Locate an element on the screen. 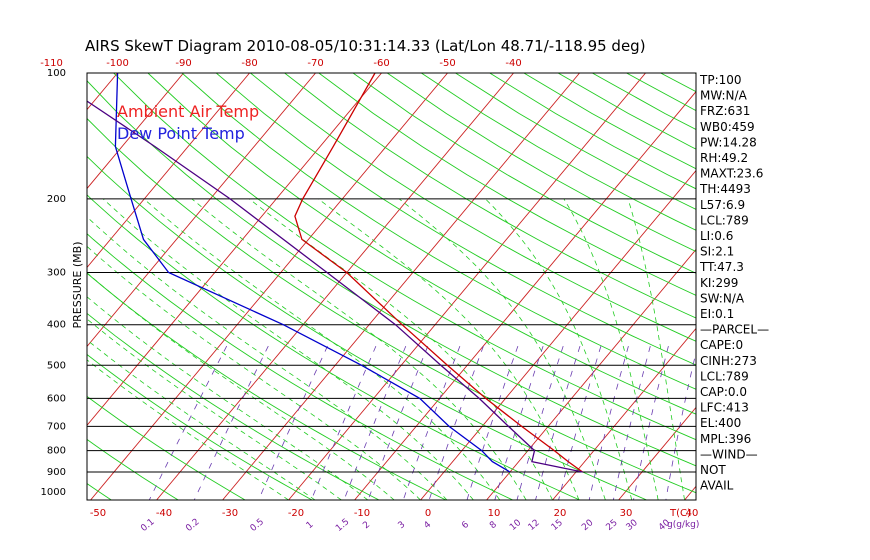 The width and height of the screenshot is (870, 560). legend: Ambient Air Temp Dew Point Temp is located at coordinates (188, 122).